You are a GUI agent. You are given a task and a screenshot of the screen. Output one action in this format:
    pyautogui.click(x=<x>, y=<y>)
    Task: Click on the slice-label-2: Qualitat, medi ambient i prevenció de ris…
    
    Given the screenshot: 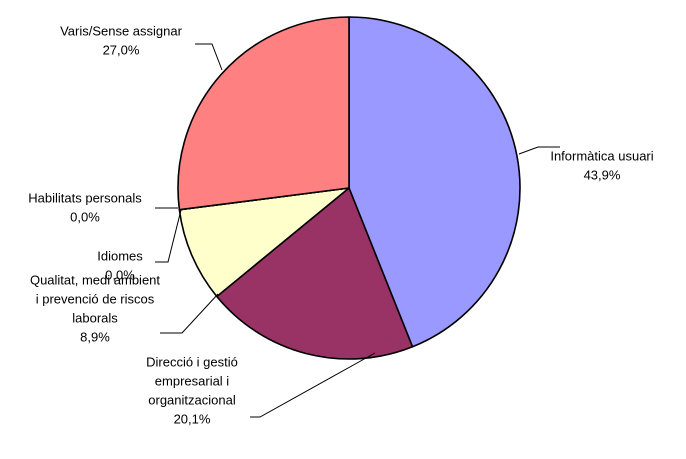 What is the action you would take?
    pyautogui.click(x=95, y=309)
    